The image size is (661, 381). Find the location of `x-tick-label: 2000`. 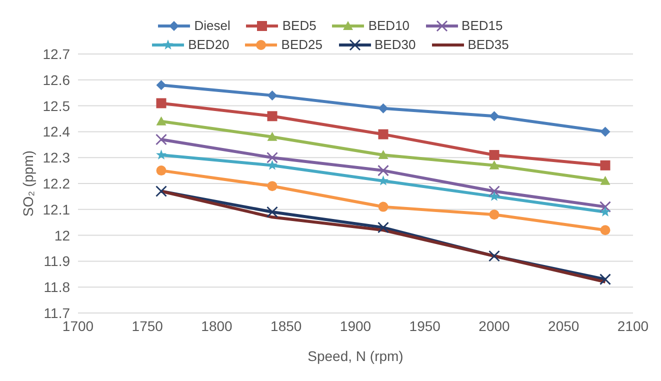

x-tick-label: 2000 is located at coordinates (494, 326).